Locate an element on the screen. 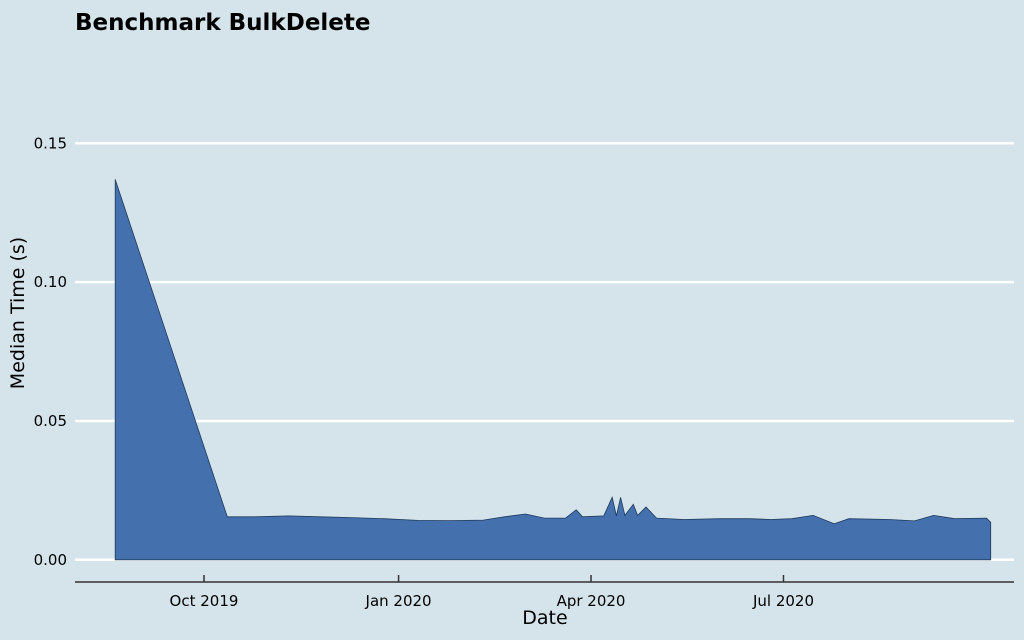 Image resolution: width=1024 pixels, height=640 pixels. x-tick-label: Apr 2020 is located at coordinates (591, 601).